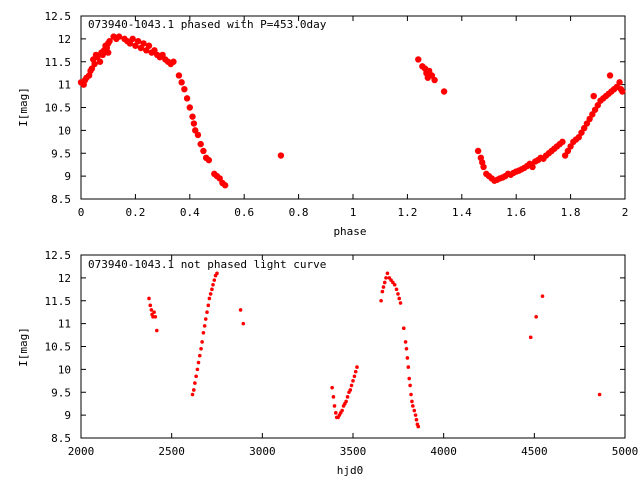  What do you see at coordinates (61, 438) in the screenshot?
I see `unphased-ytick-label: 8.5` at bounding box center [61, 438].